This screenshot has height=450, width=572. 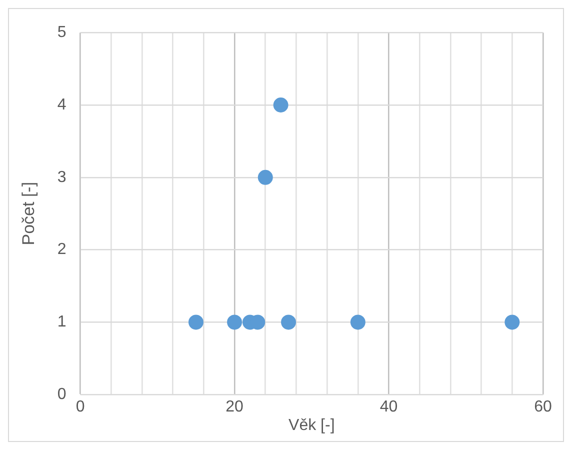 What do you see at coordinates (61, 322) in the screenshot?
I see `y-tick-label: 1` at bounding box center [61, 322].